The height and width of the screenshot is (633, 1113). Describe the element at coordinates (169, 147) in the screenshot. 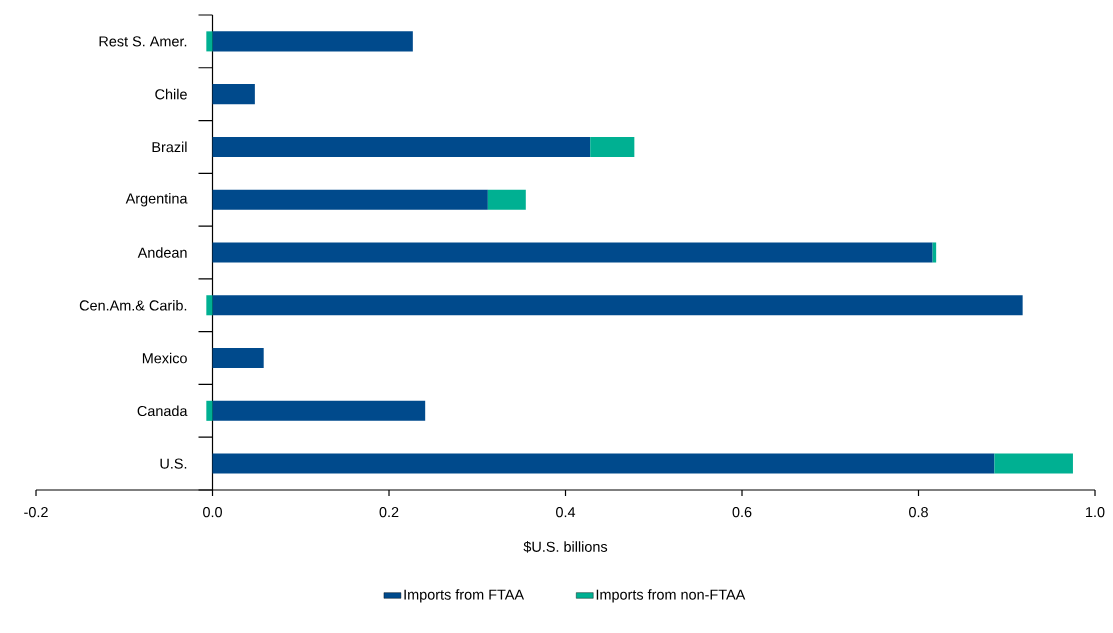

I see `y-tick-label: Brazil` at that location.